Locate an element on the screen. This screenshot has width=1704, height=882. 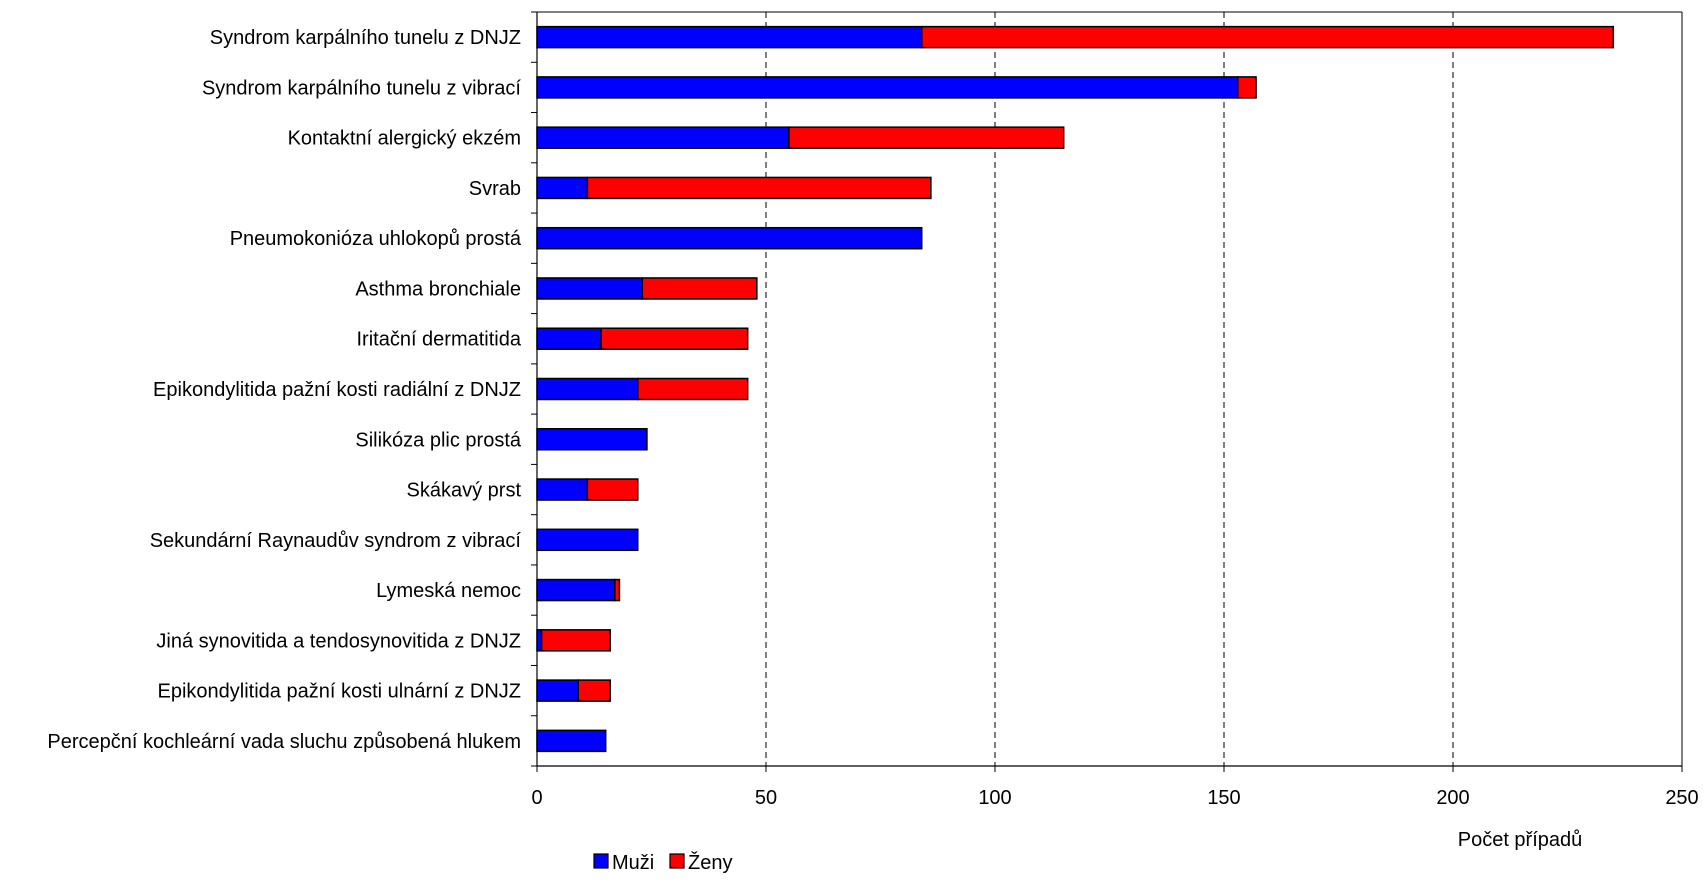
x-tick-label-100: 100 is located at coordinates (994, 798).